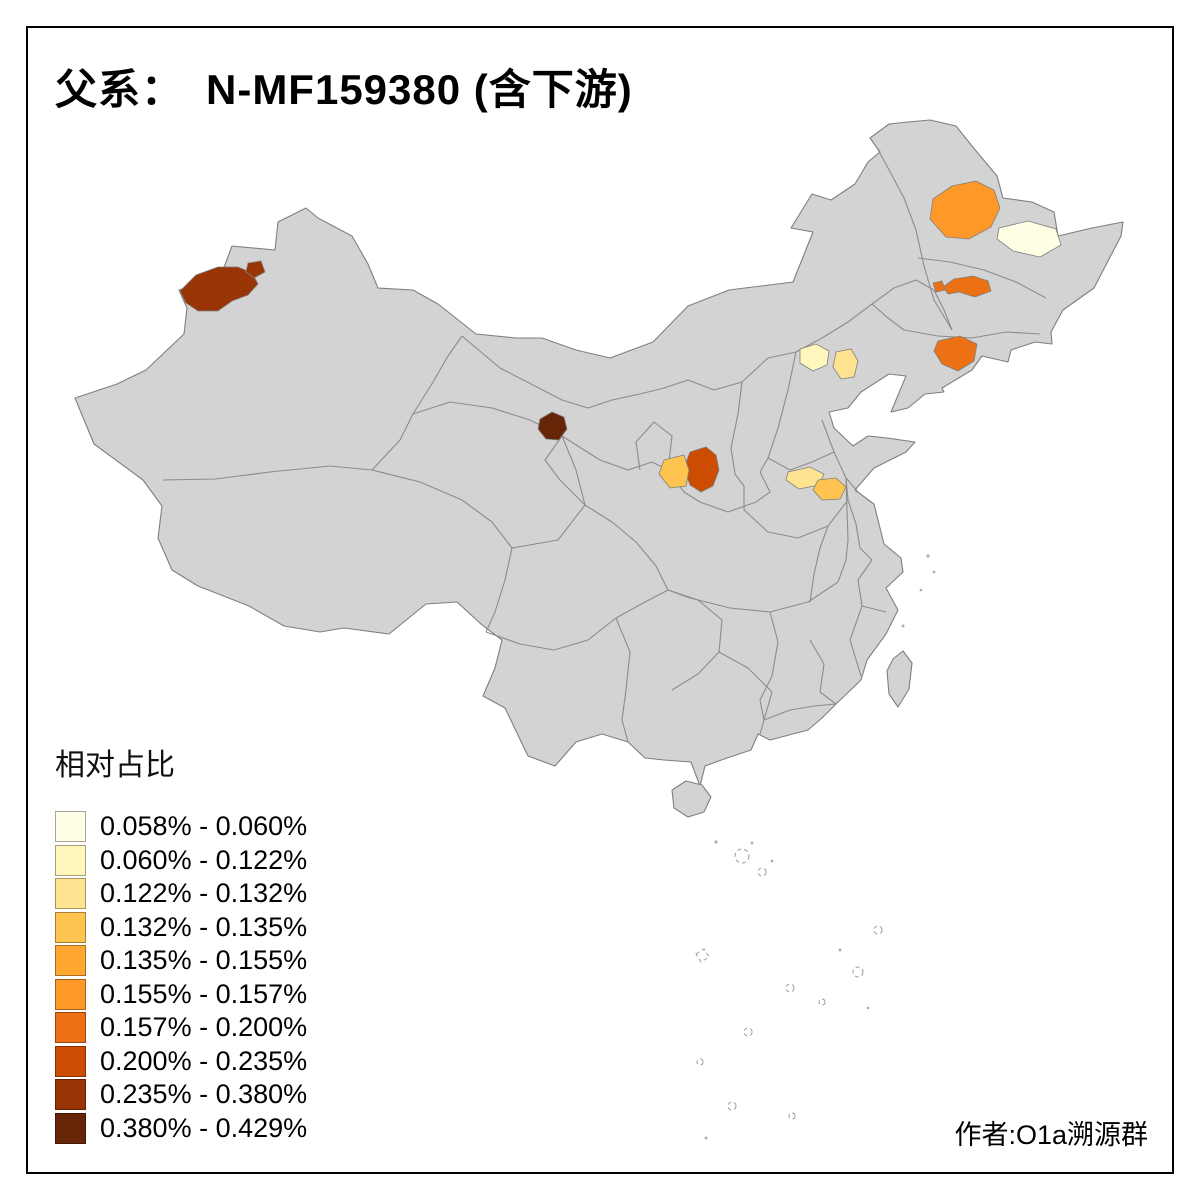 This screenshot has width=1200, height=1200. I want to click on legend-label: 0.155% - 0.157%, so click(204, 993).